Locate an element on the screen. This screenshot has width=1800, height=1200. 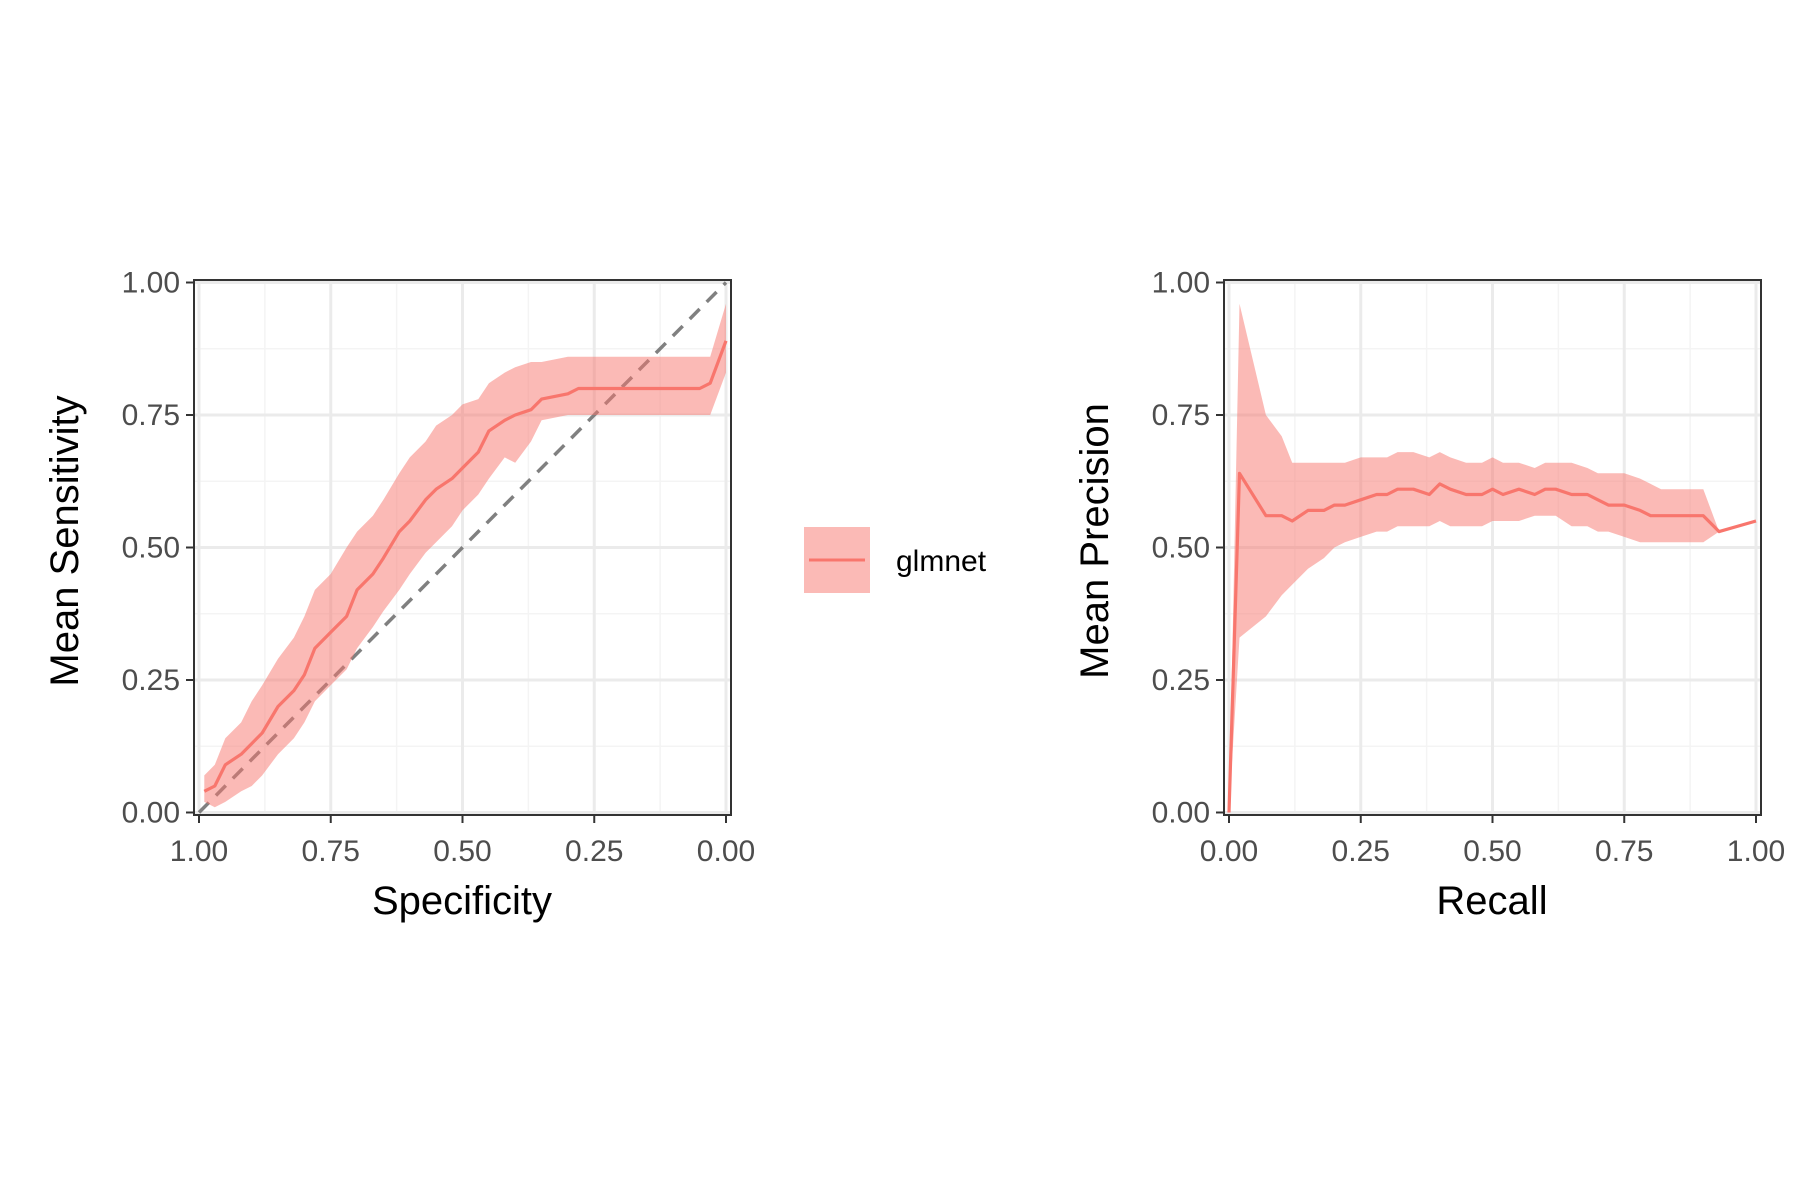
roc-y-tick-label: 0.50 is located at coordinates (151, 548).